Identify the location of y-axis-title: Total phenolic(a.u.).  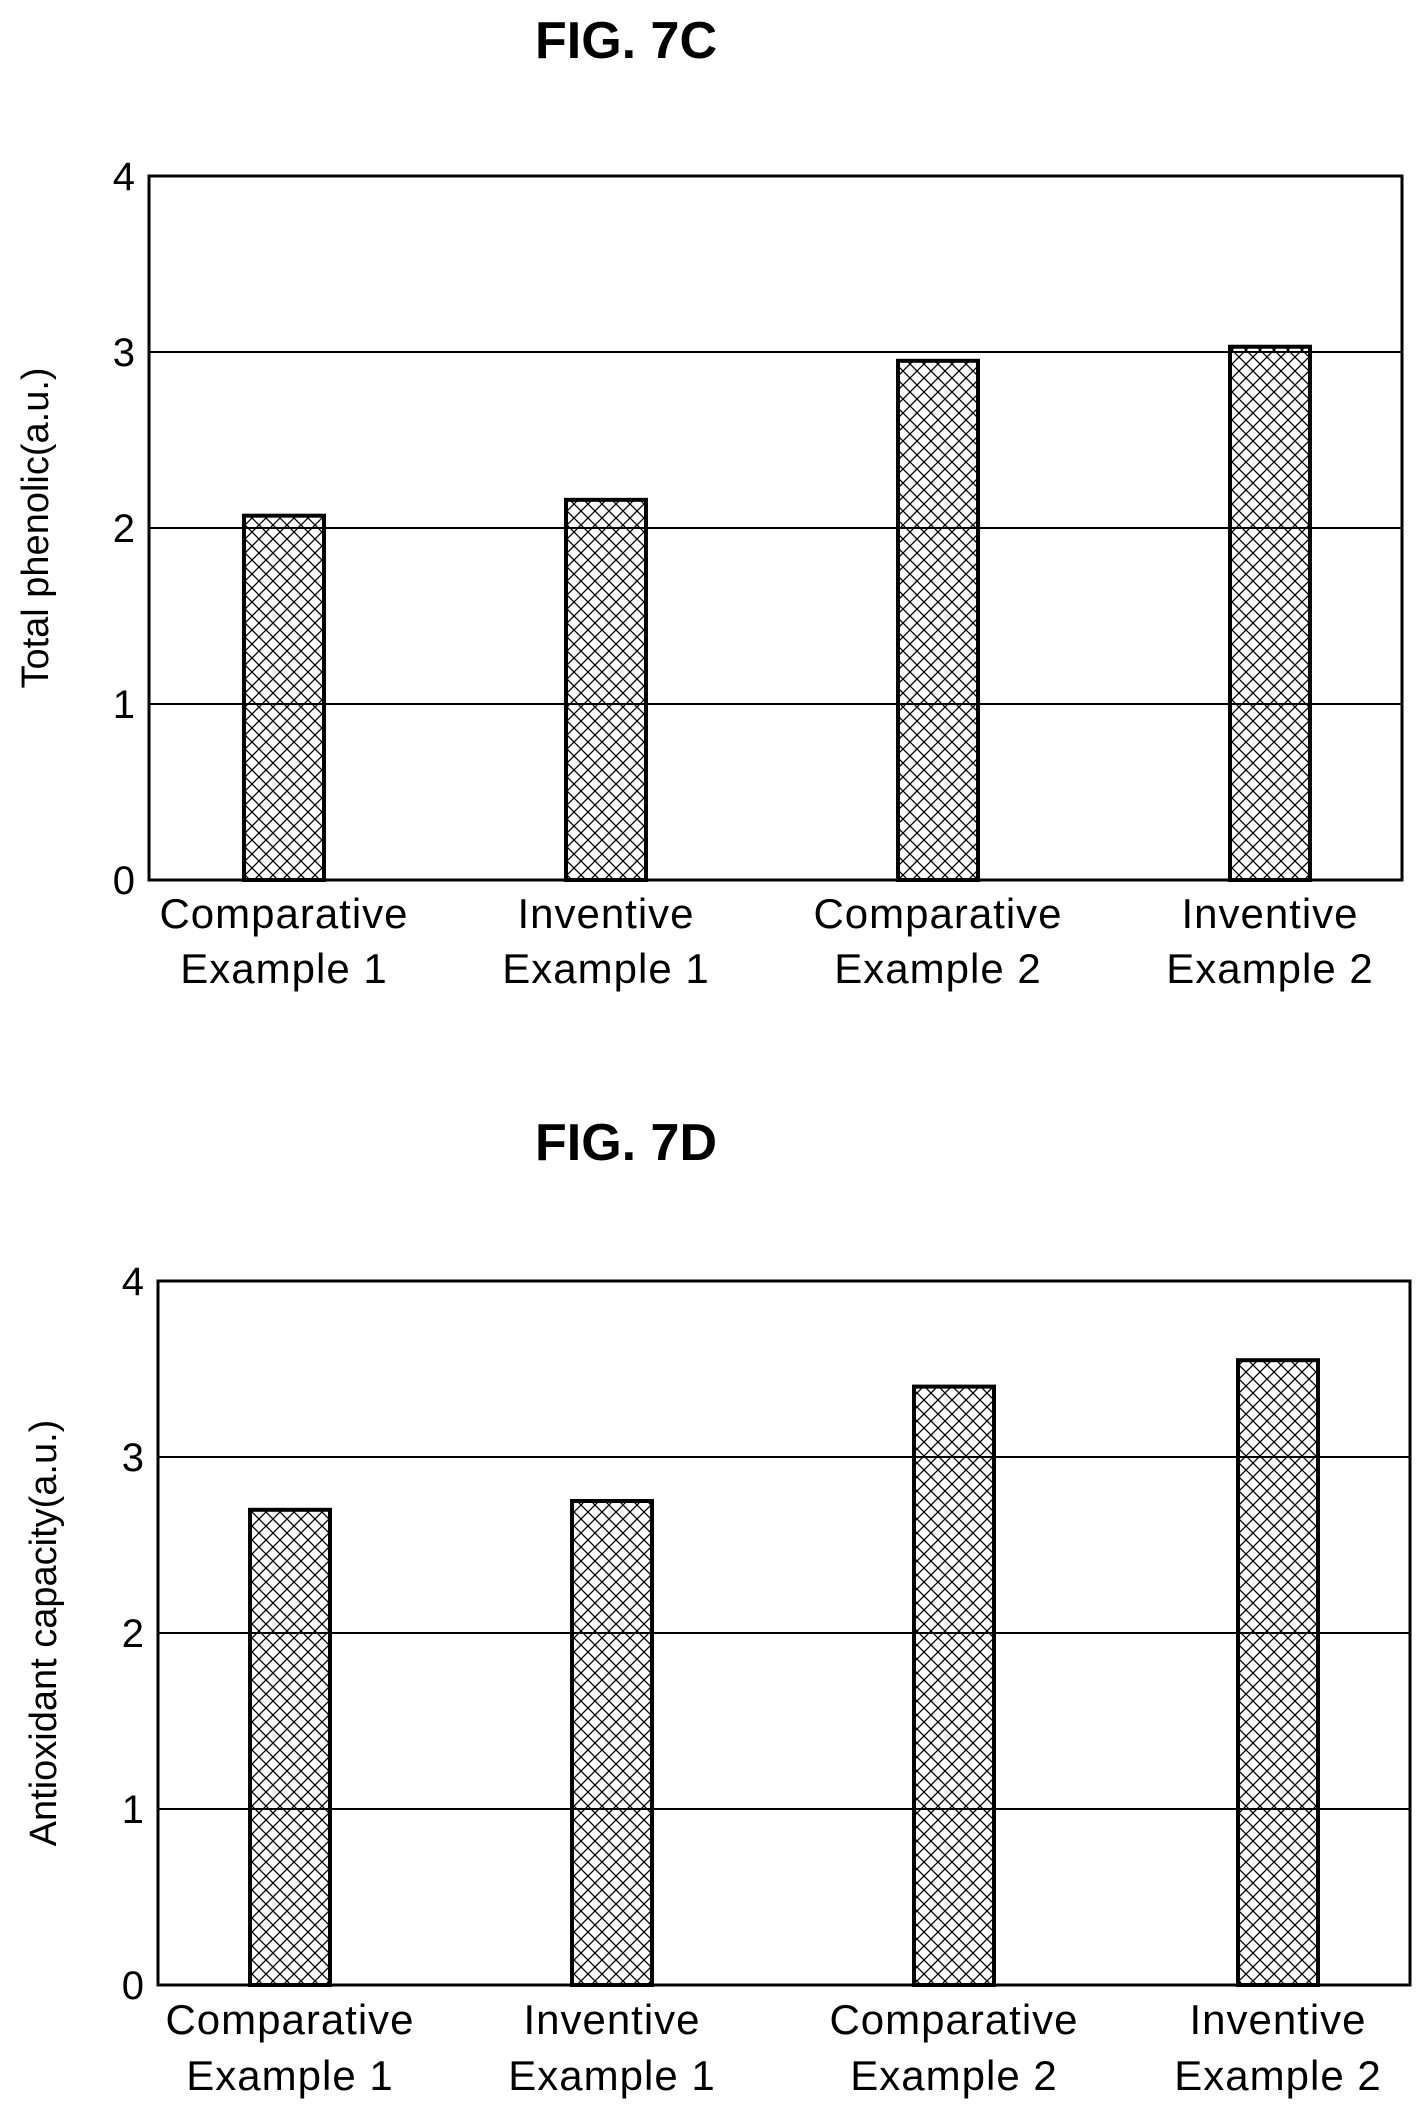
(36, 527).